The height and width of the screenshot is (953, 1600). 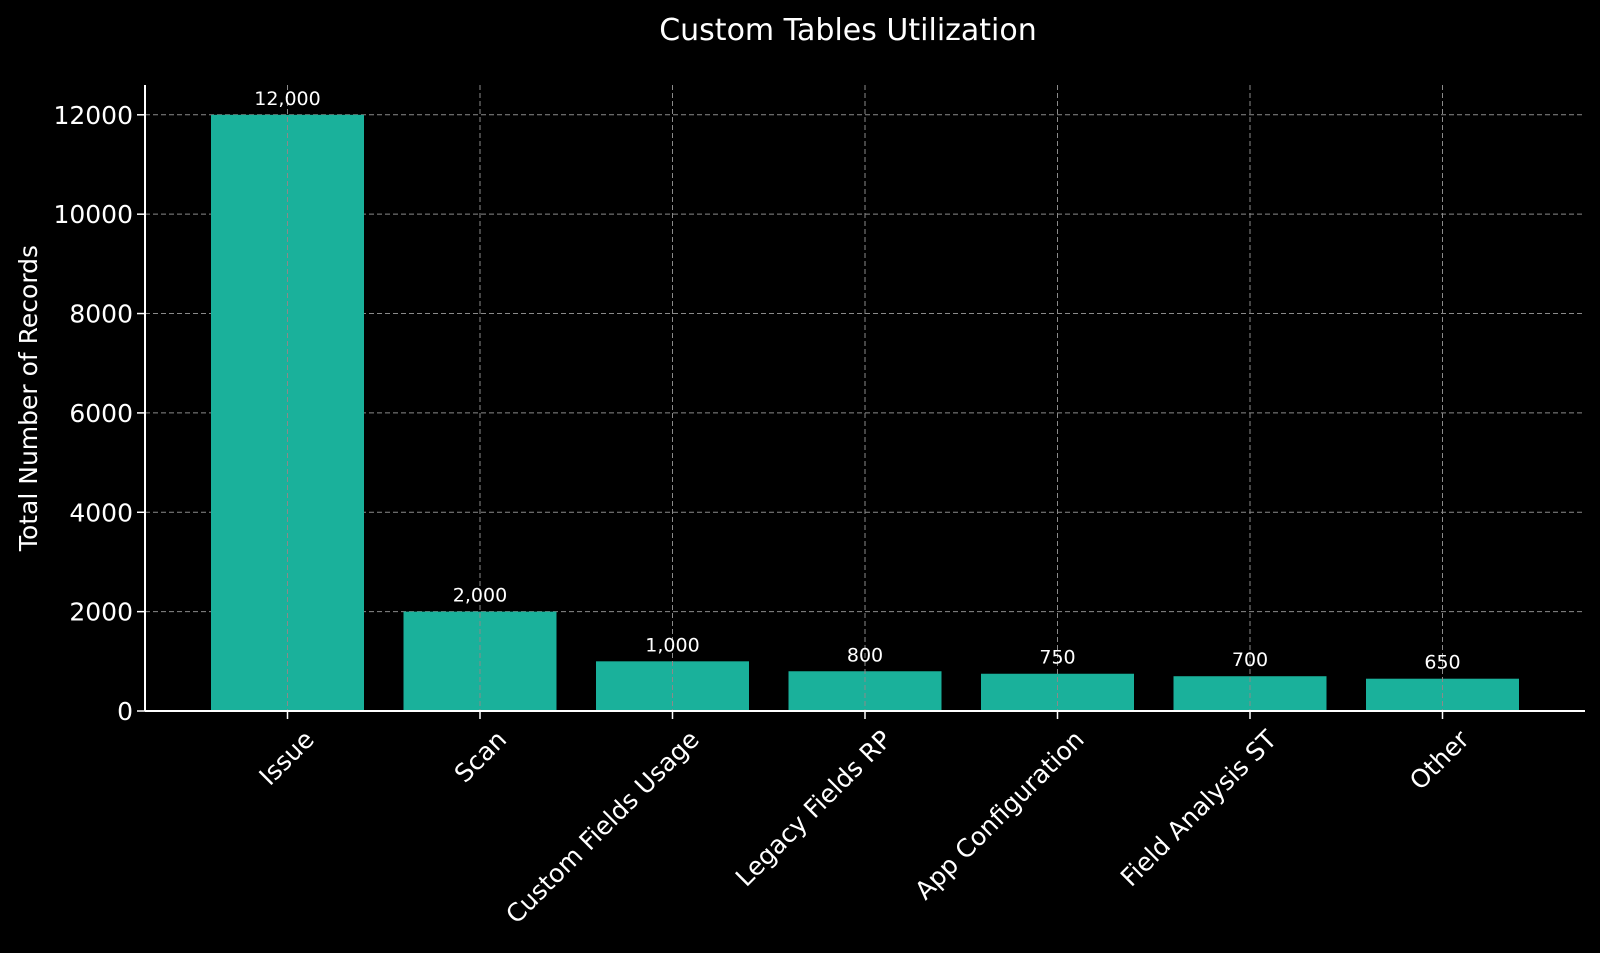 I want to click on y-tick-label: 8000, so click(x=101, y=314).